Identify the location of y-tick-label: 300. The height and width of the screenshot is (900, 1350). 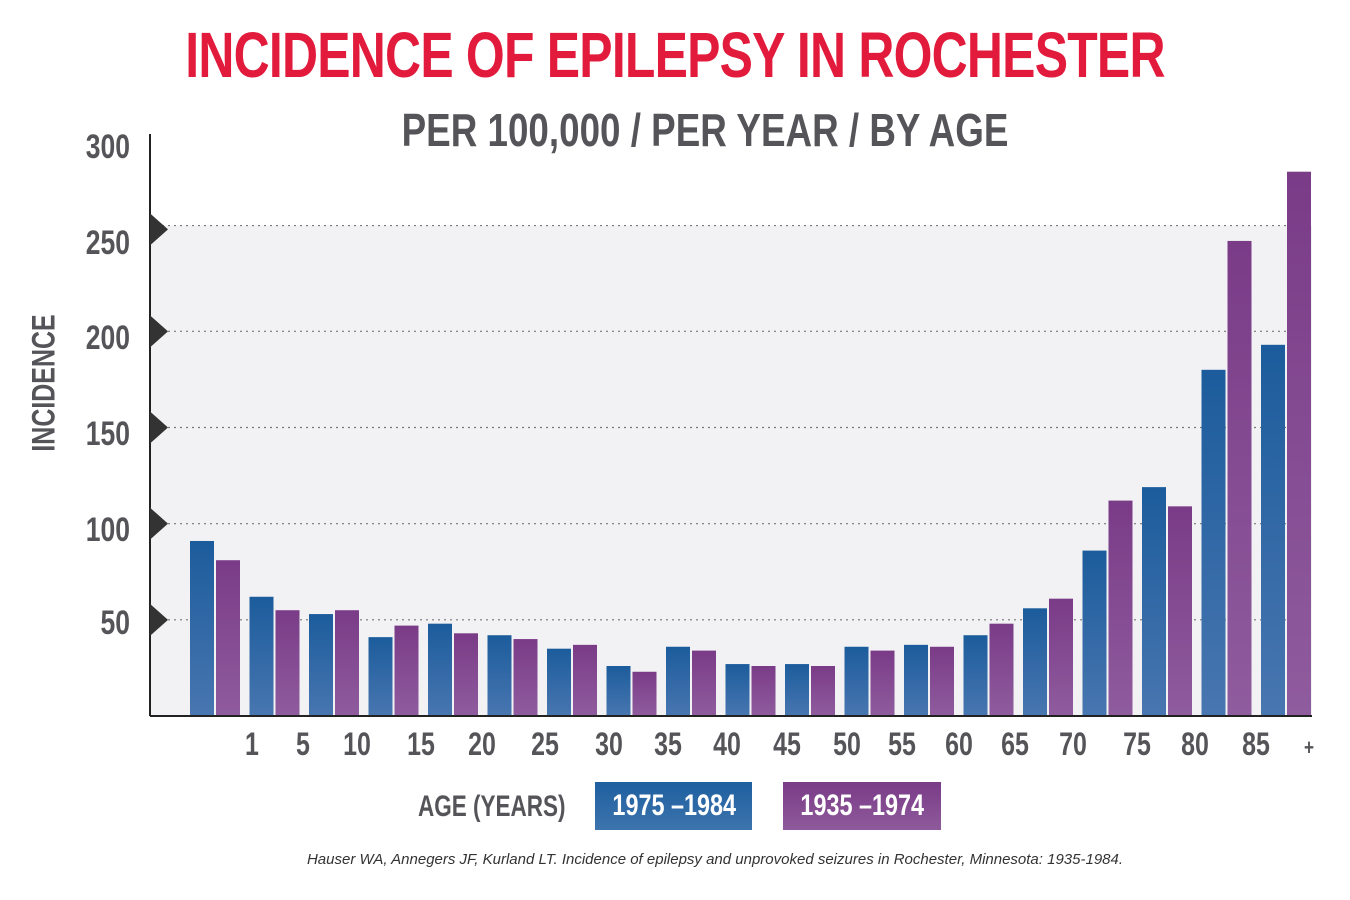
(108, 147).